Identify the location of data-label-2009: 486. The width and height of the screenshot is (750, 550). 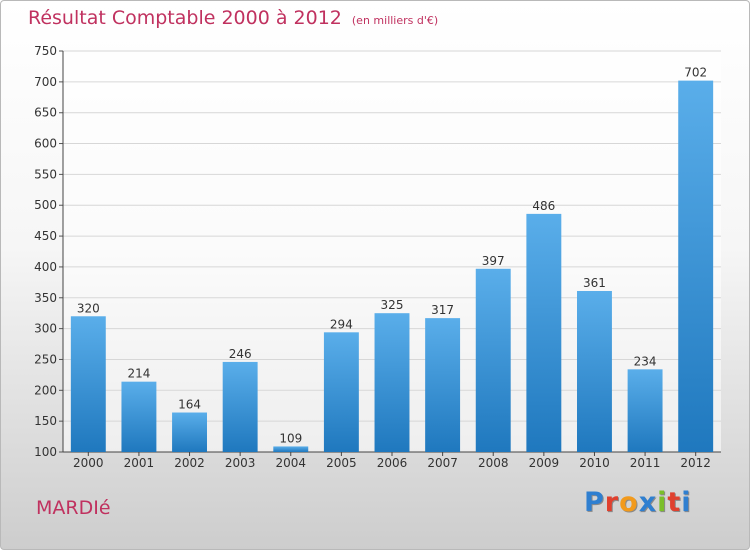
(543, 206).